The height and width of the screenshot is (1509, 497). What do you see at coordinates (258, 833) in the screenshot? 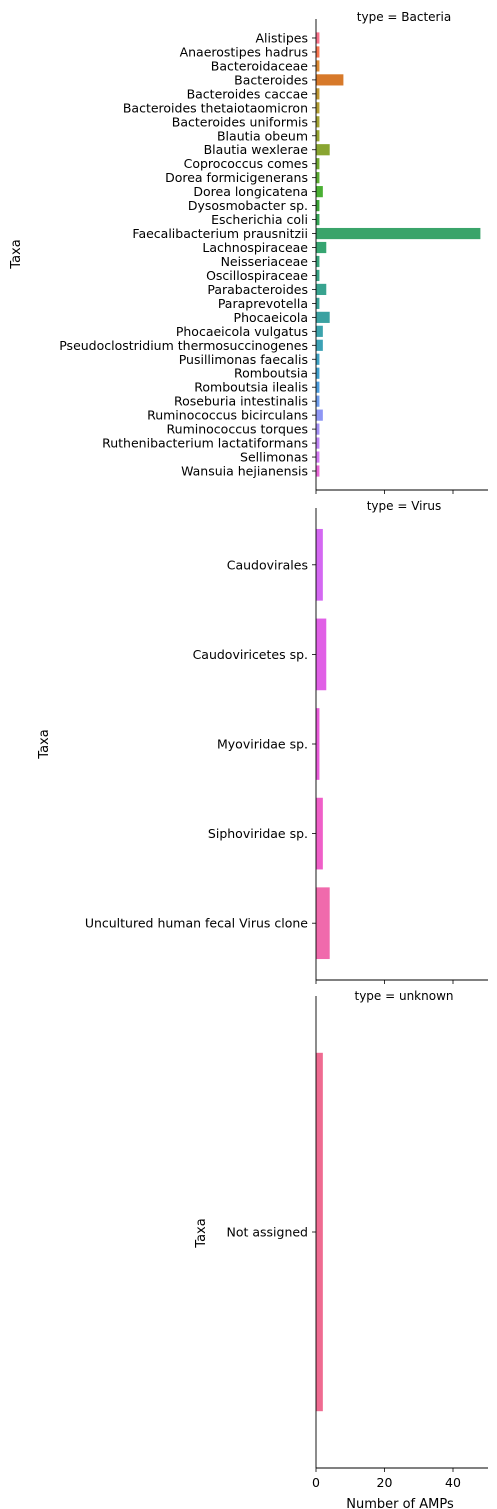
I see `category-label: Siphoviridae sp.` at bounding box center [258, 833].